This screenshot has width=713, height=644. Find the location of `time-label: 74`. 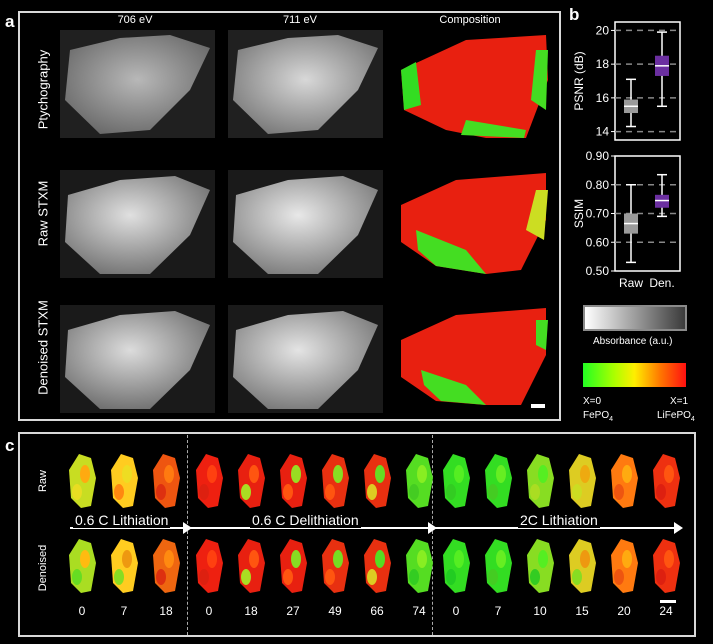

time-label: 74 is located at coordinates (419, 611).